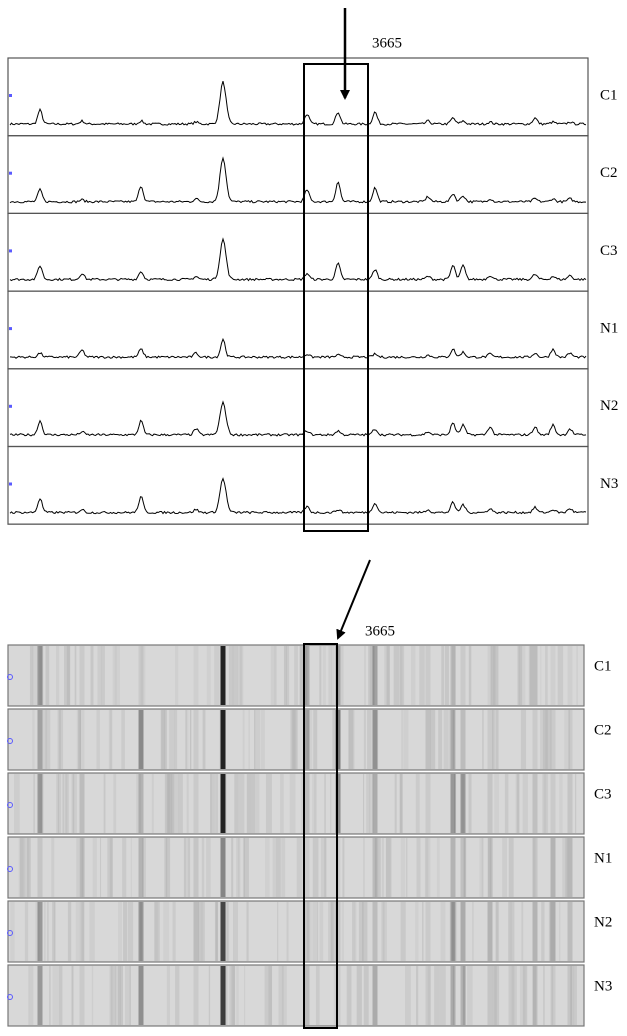 This screenshot has width=627, height=1036. Describe the element at coordinates (336, 297) in the screenshot. I see `highlight-box` at that location.